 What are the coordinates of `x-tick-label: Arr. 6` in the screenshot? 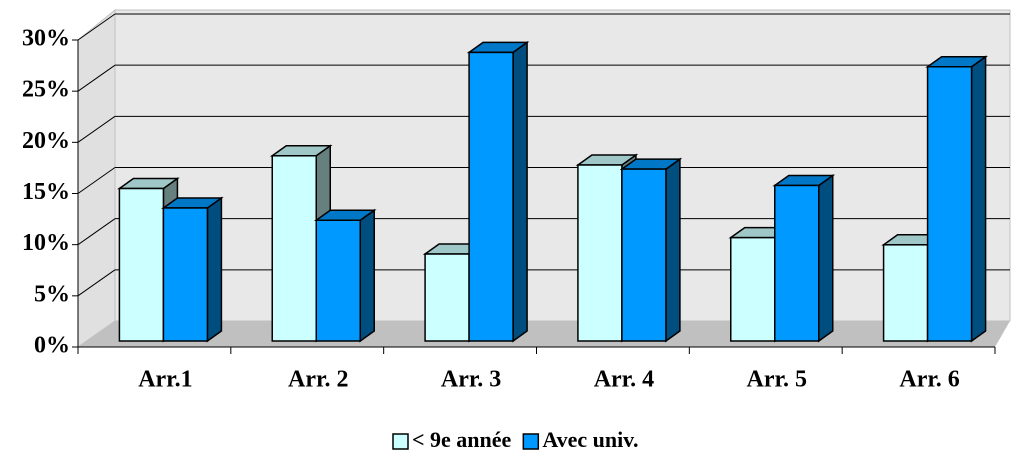 It's located at (929, 380).